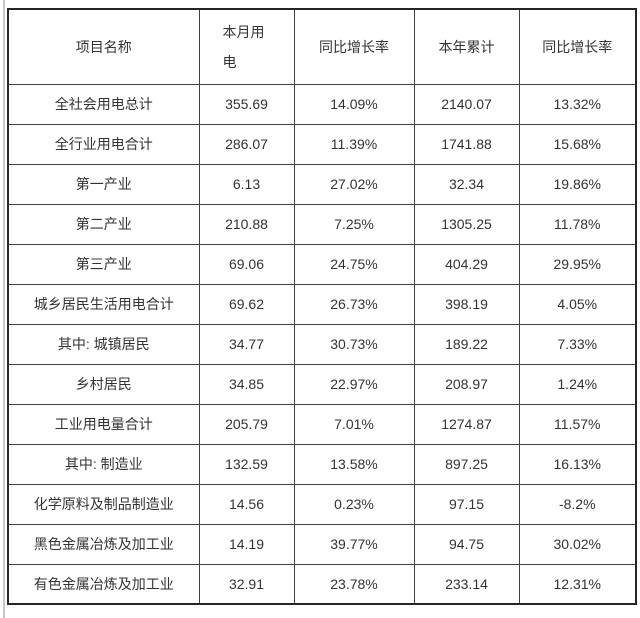 This screenshot has width=640, height=618. I want to click on table-row: 乡村居民 34.85 22.97% 208.97 1.24%, so click(322, 384).